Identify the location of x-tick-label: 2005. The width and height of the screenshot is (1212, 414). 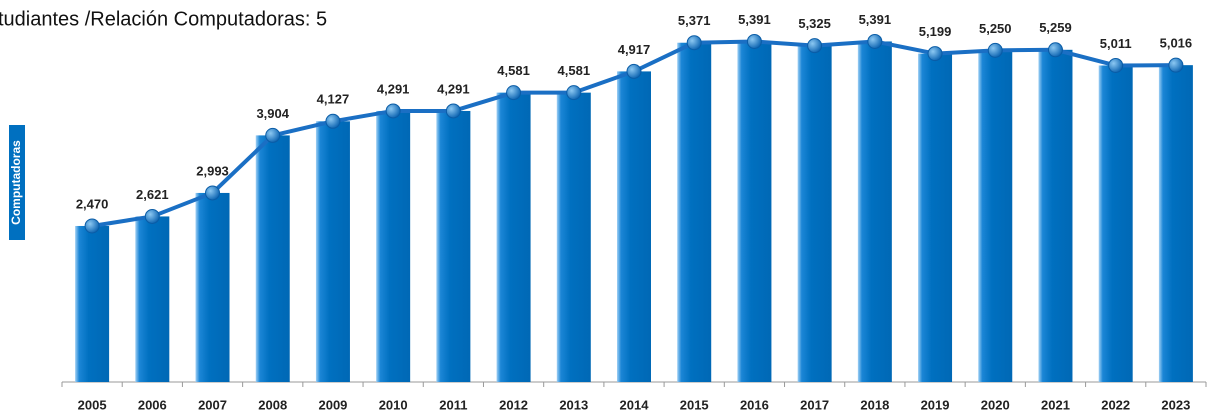
(92, 404).